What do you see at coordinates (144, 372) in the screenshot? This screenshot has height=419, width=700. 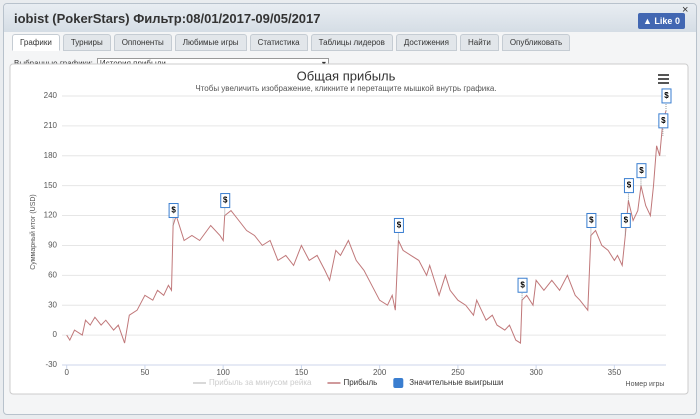 I see `x-tick-label: 50` at bounding box center [144, 372].